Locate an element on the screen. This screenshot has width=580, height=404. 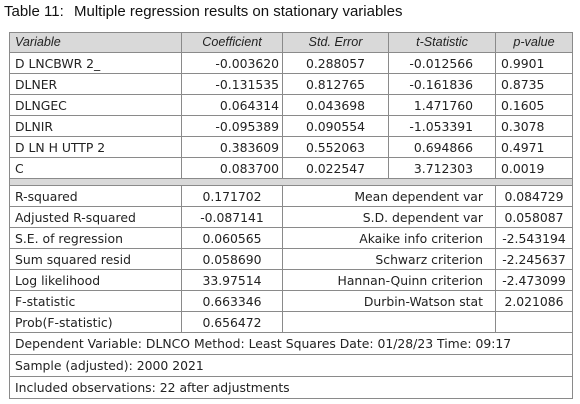
header-std-error: Std. Error is located at coordinates (335, 42).